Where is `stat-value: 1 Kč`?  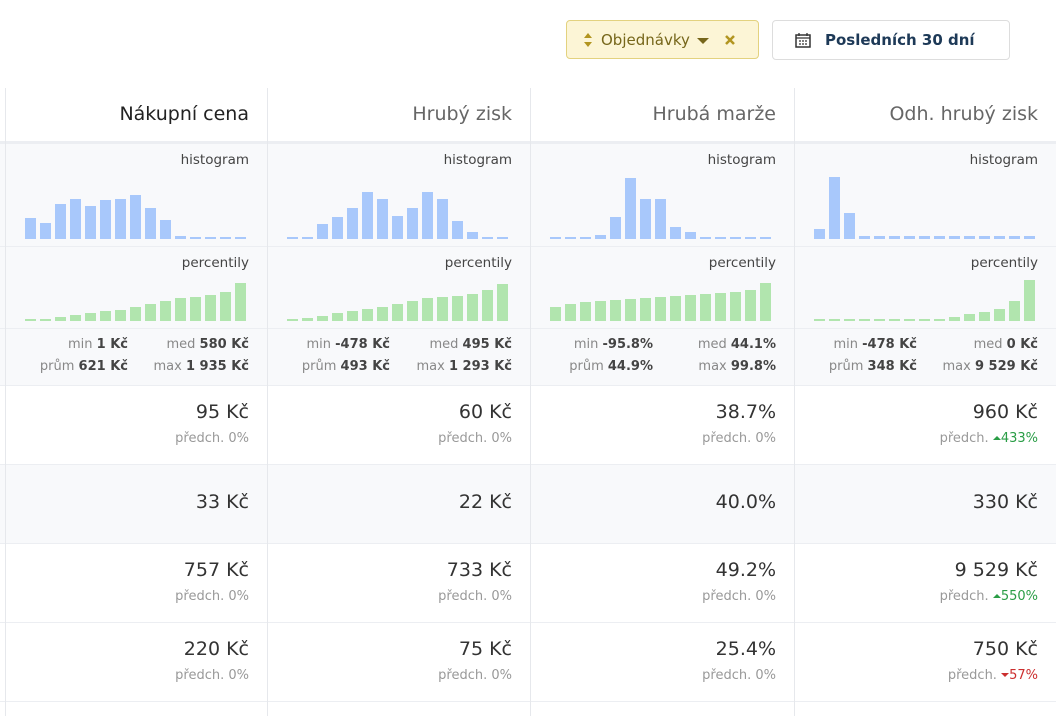 stat-value: 1 Kč is located at coordinates (112, 344).